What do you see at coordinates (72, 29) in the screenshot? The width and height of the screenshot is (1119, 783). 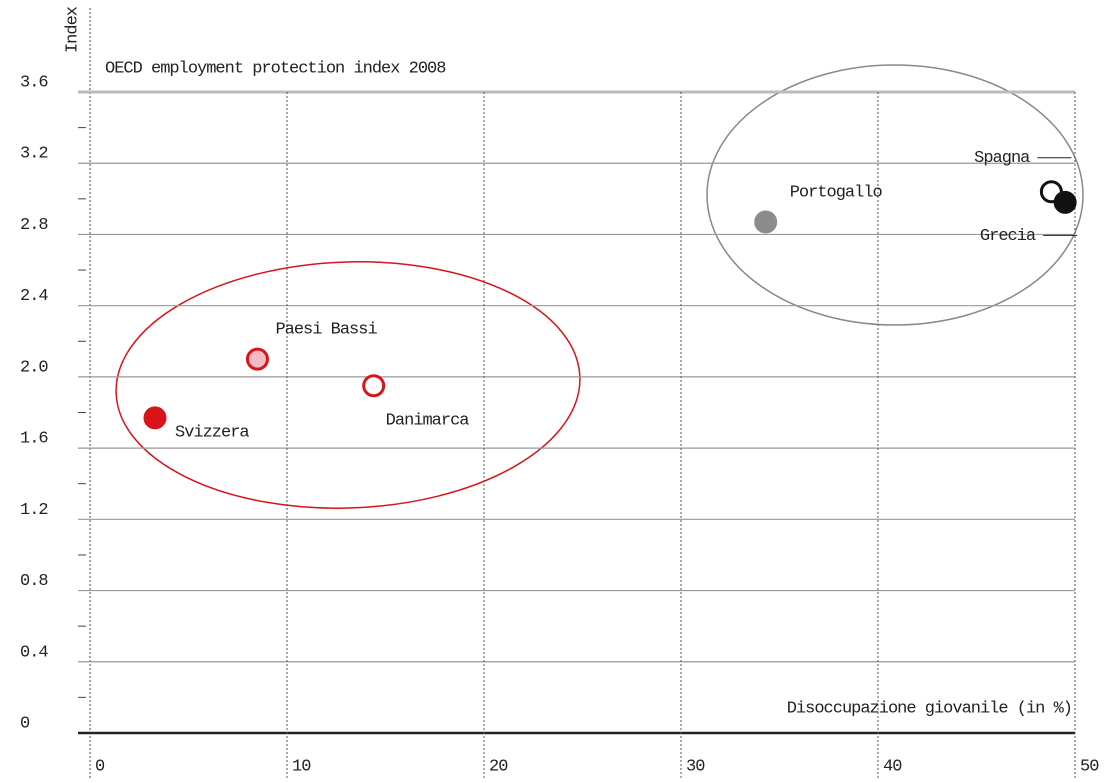 I see `y-axis-label: Index` at bounding box center [72, 29].